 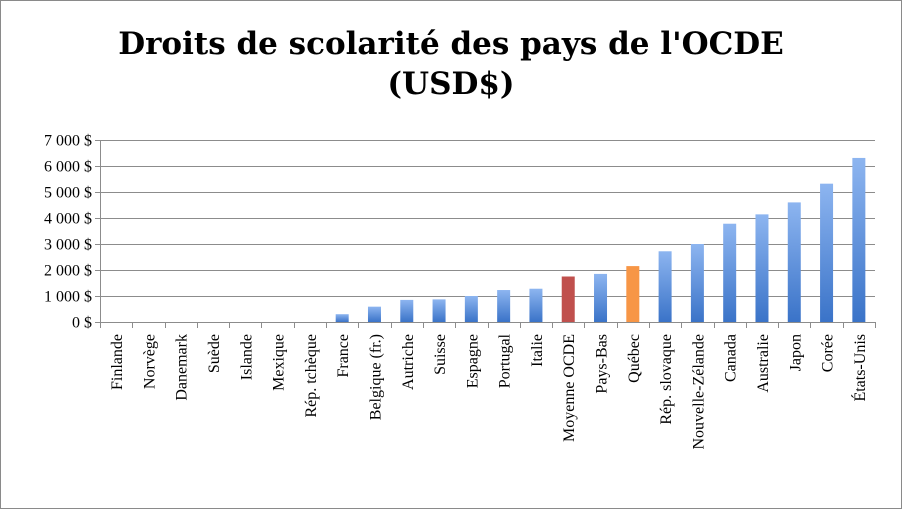 I want to click on x-category-label: Pays-Bas, so click(x=602, y=364).